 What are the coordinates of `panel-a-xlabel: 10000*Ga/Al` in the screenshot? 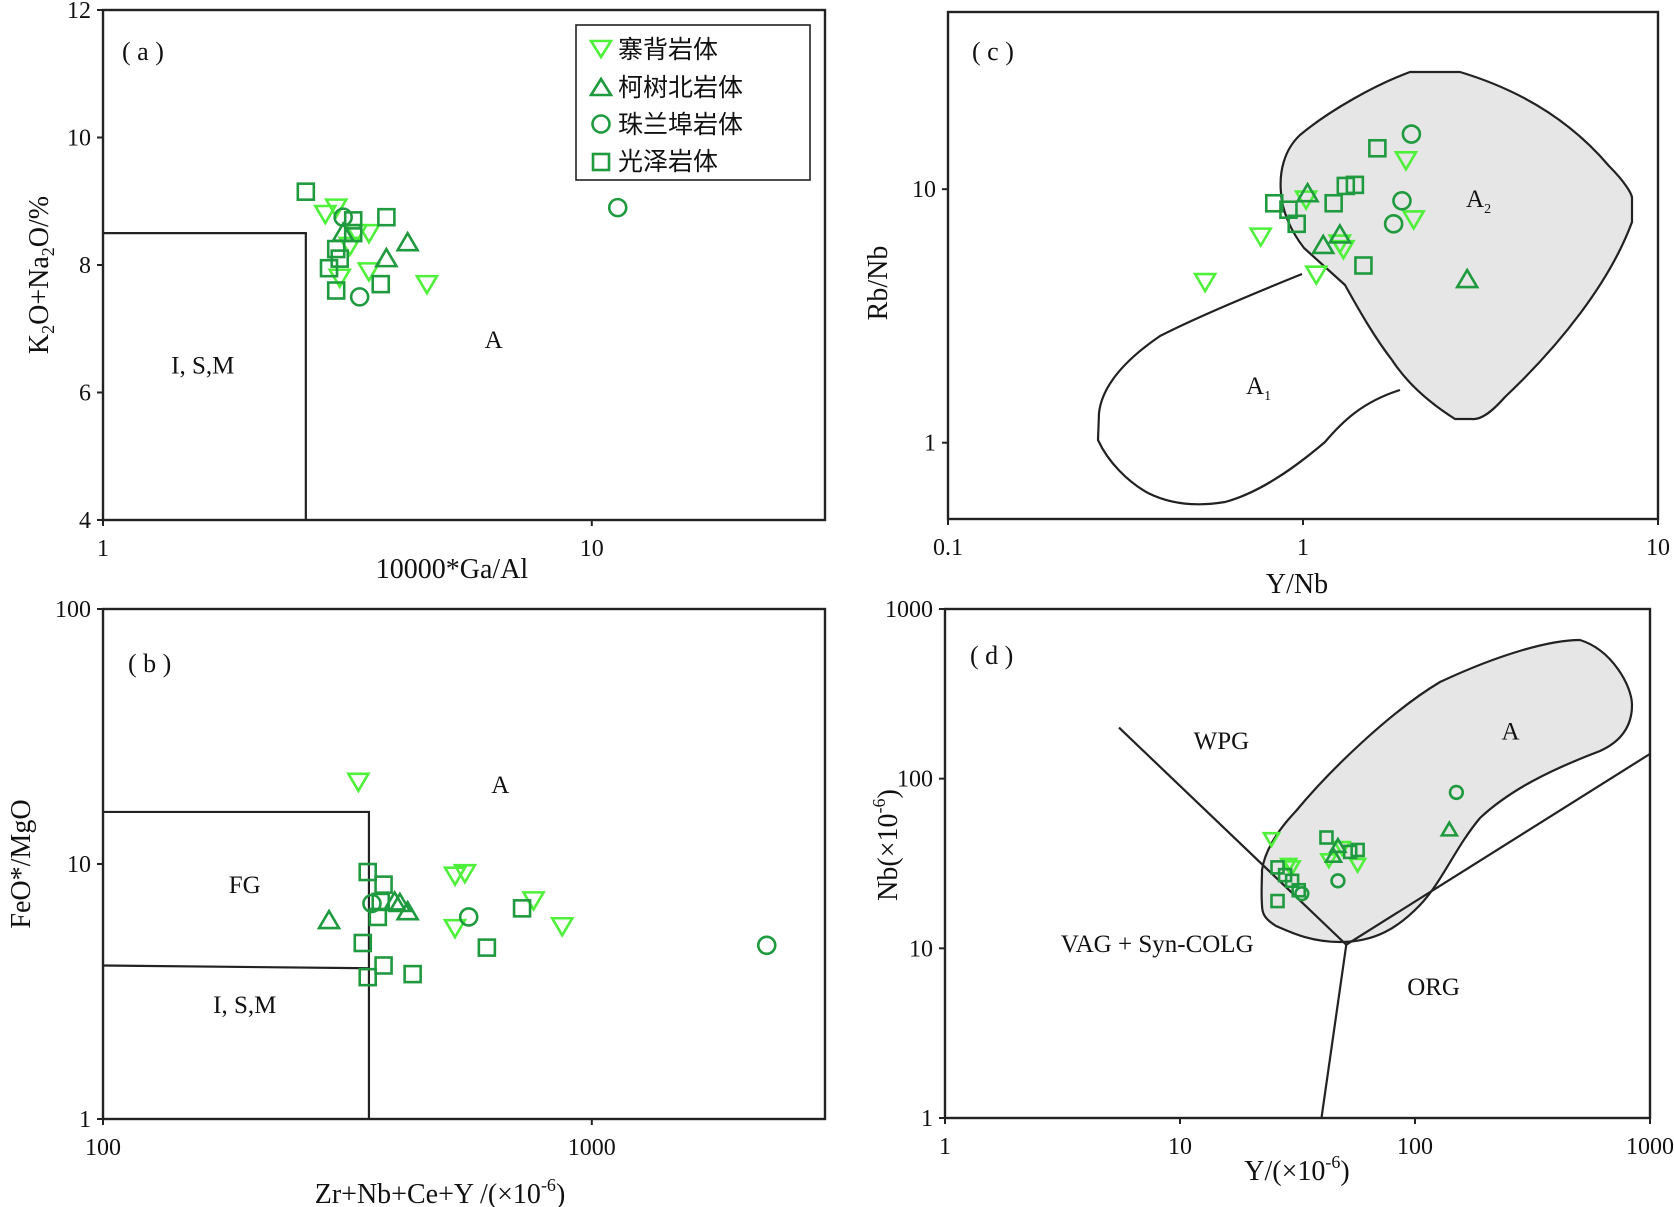 It's located at (452, 569).